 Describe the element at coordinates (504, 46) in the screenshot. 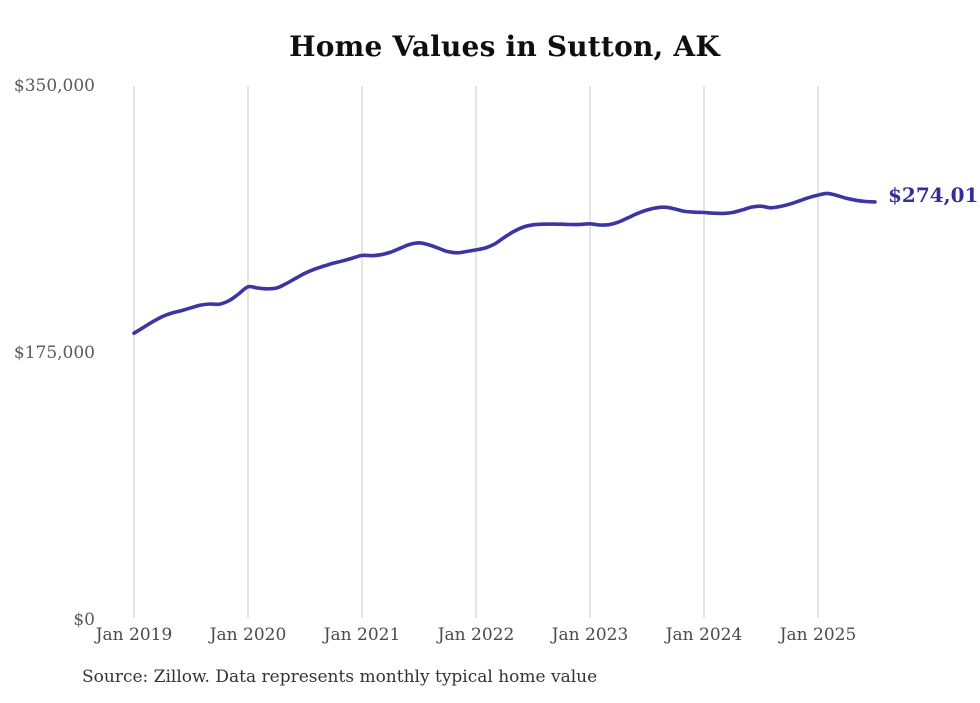

I see `chart-title: Home Values in Sutton, AK` at that location.